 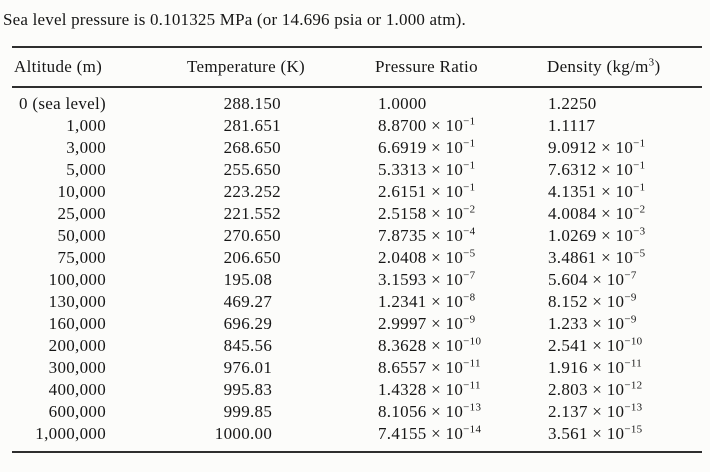 I want to click on density-cell: 5.604 × 10⁻⁷, so click(x=592, y=279).